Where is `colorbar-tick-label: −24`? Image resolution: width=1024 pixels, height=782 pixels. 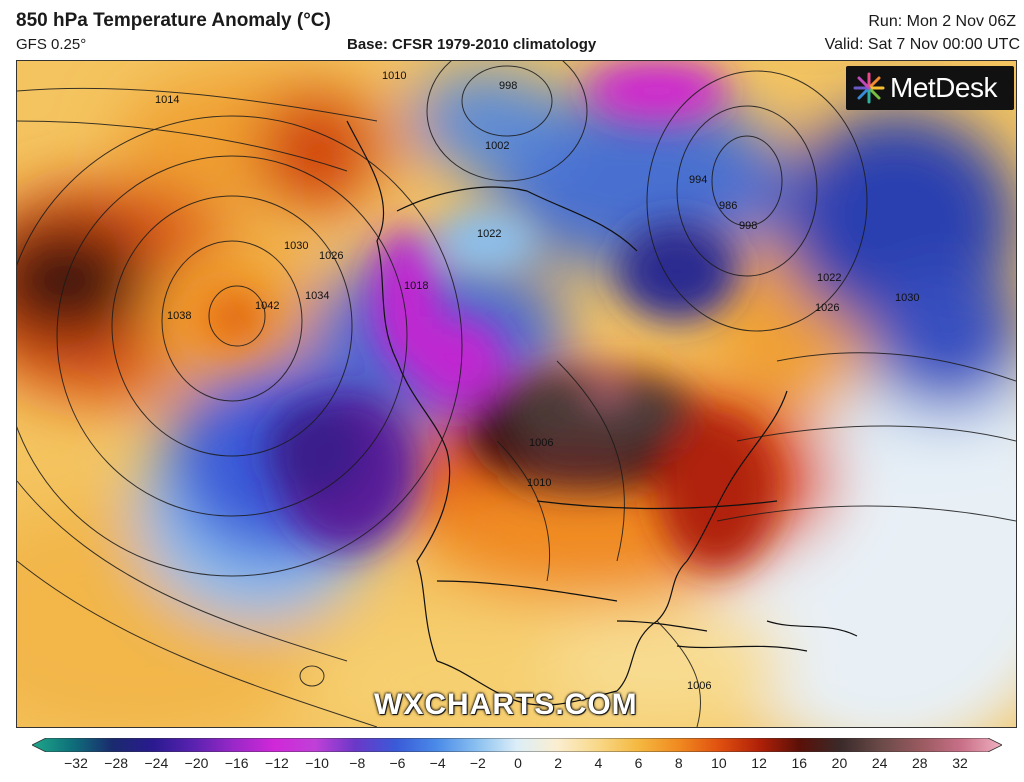 colorbar-tick-label: −24 is located at coordinates (156, 763).